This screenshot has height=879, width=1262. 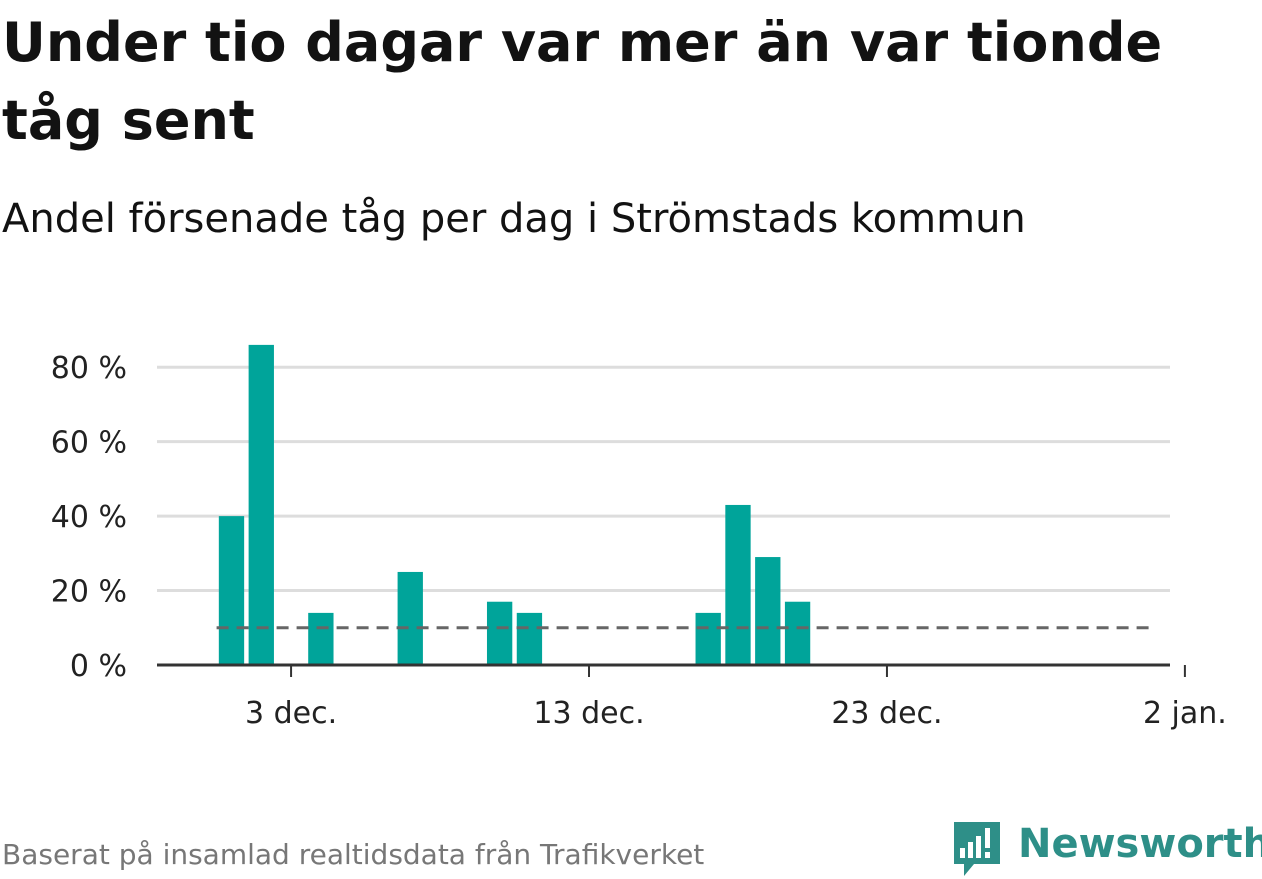 I want to click on x-tick-label: 23 dec., so click(x=886, y=713).